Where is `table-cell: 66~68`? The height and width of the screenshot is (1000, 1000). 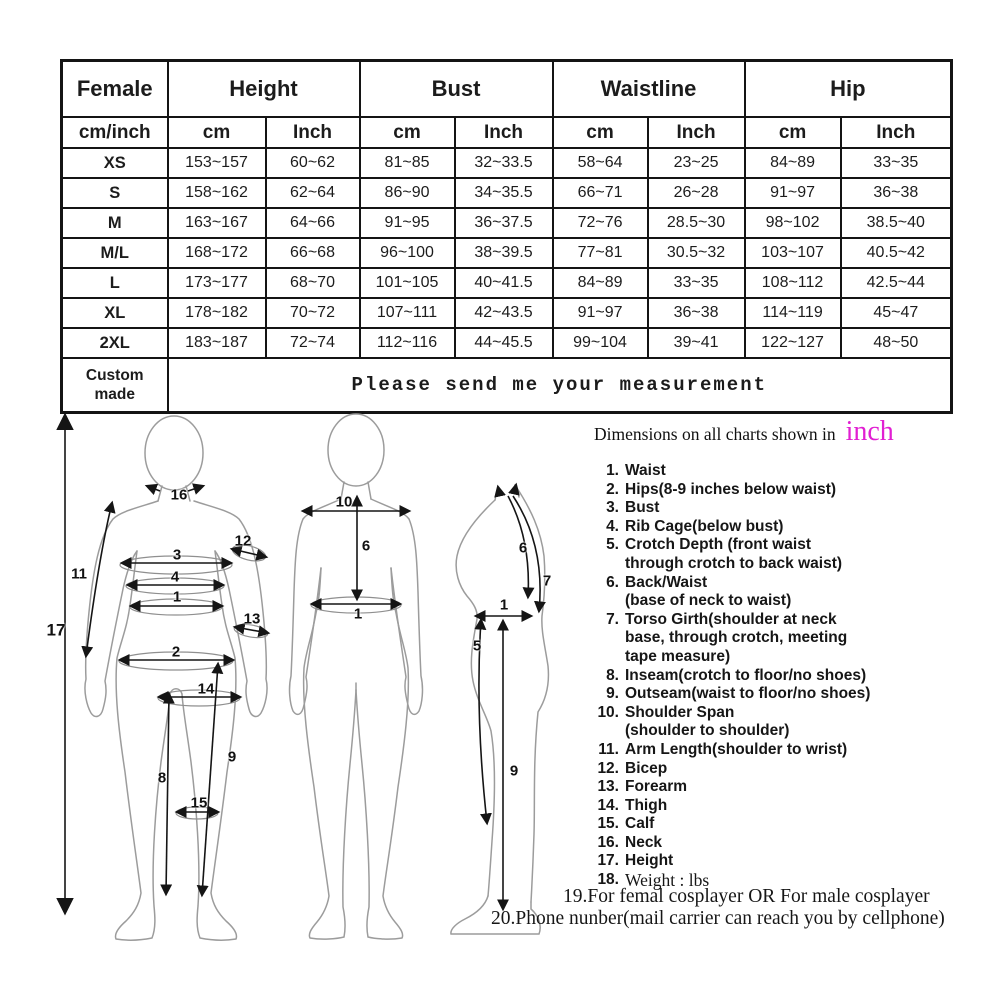
table-cell: 66~68 is located at coordinates (312, 253).